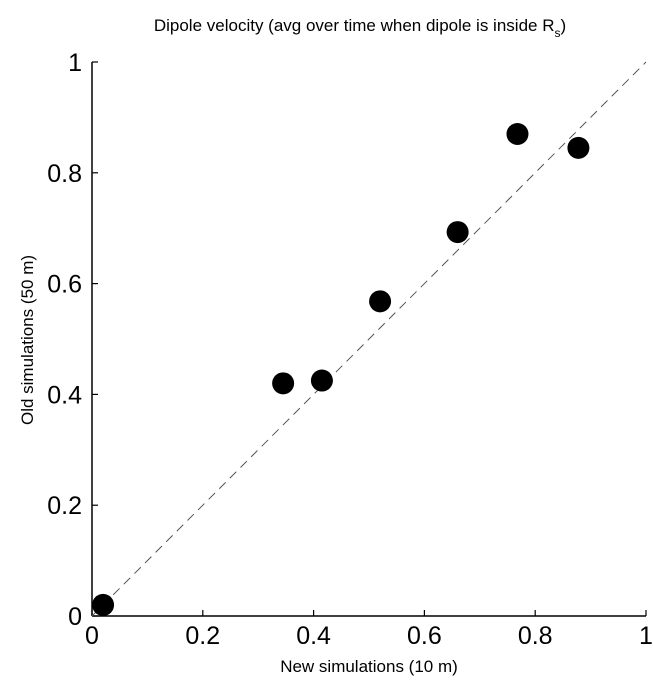 This screenshot has width=653, height=683. I want to click on x-tick-label: 0.6, so click(424, 636).